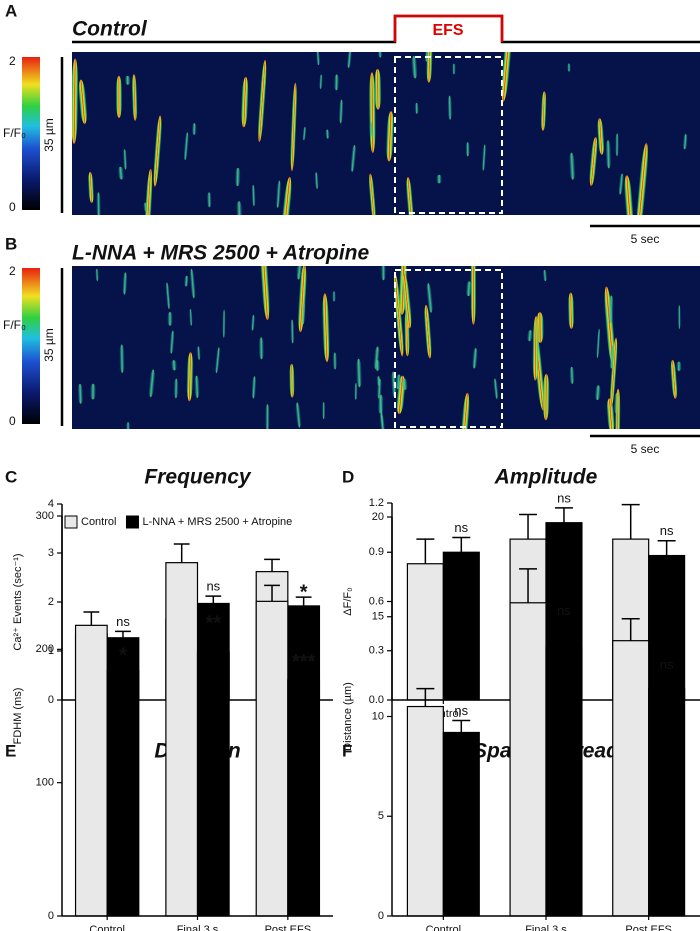 The image size is (700, 931). Describe the element at coordinates (10, 750) in the screenshot. I see `panel-letter: E` at that location.